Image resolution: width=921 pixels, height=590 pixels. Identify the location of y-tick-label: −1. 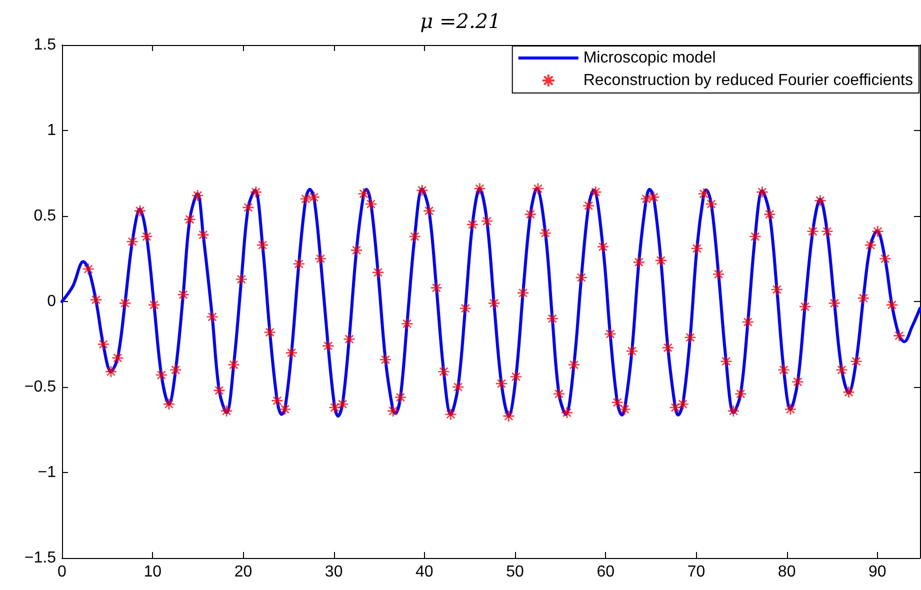
(47, 472).